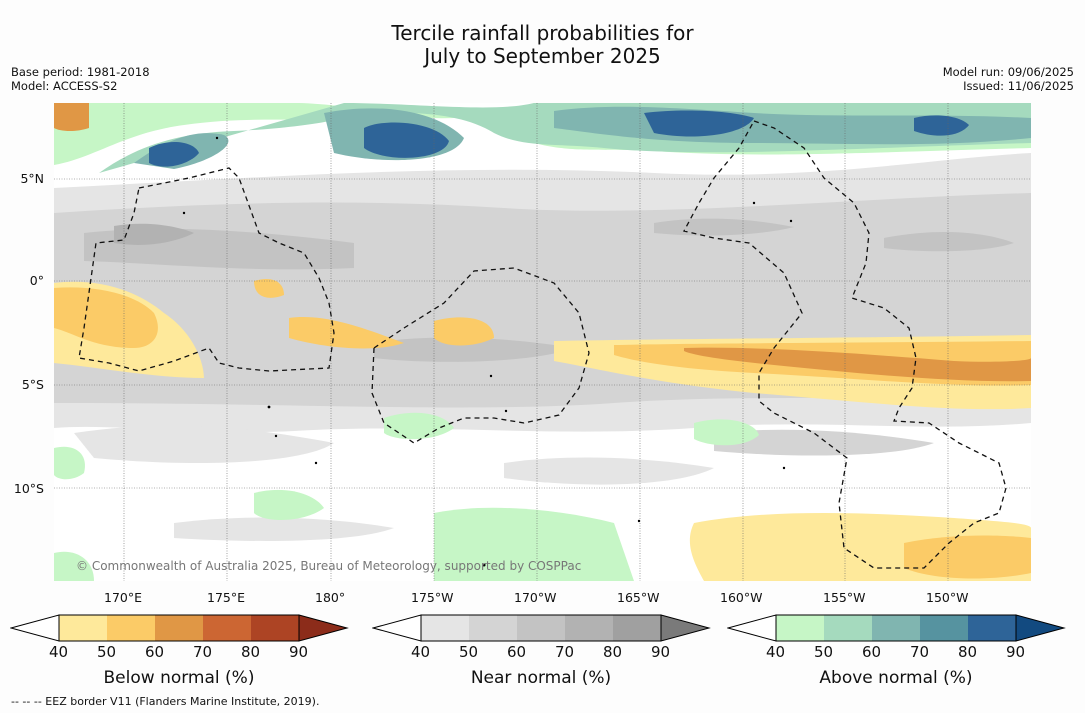  What do you see at coordinates (35, 628) in the screenshot?
I see `cb-below-under-arrow` at bounding box center [35, 628].